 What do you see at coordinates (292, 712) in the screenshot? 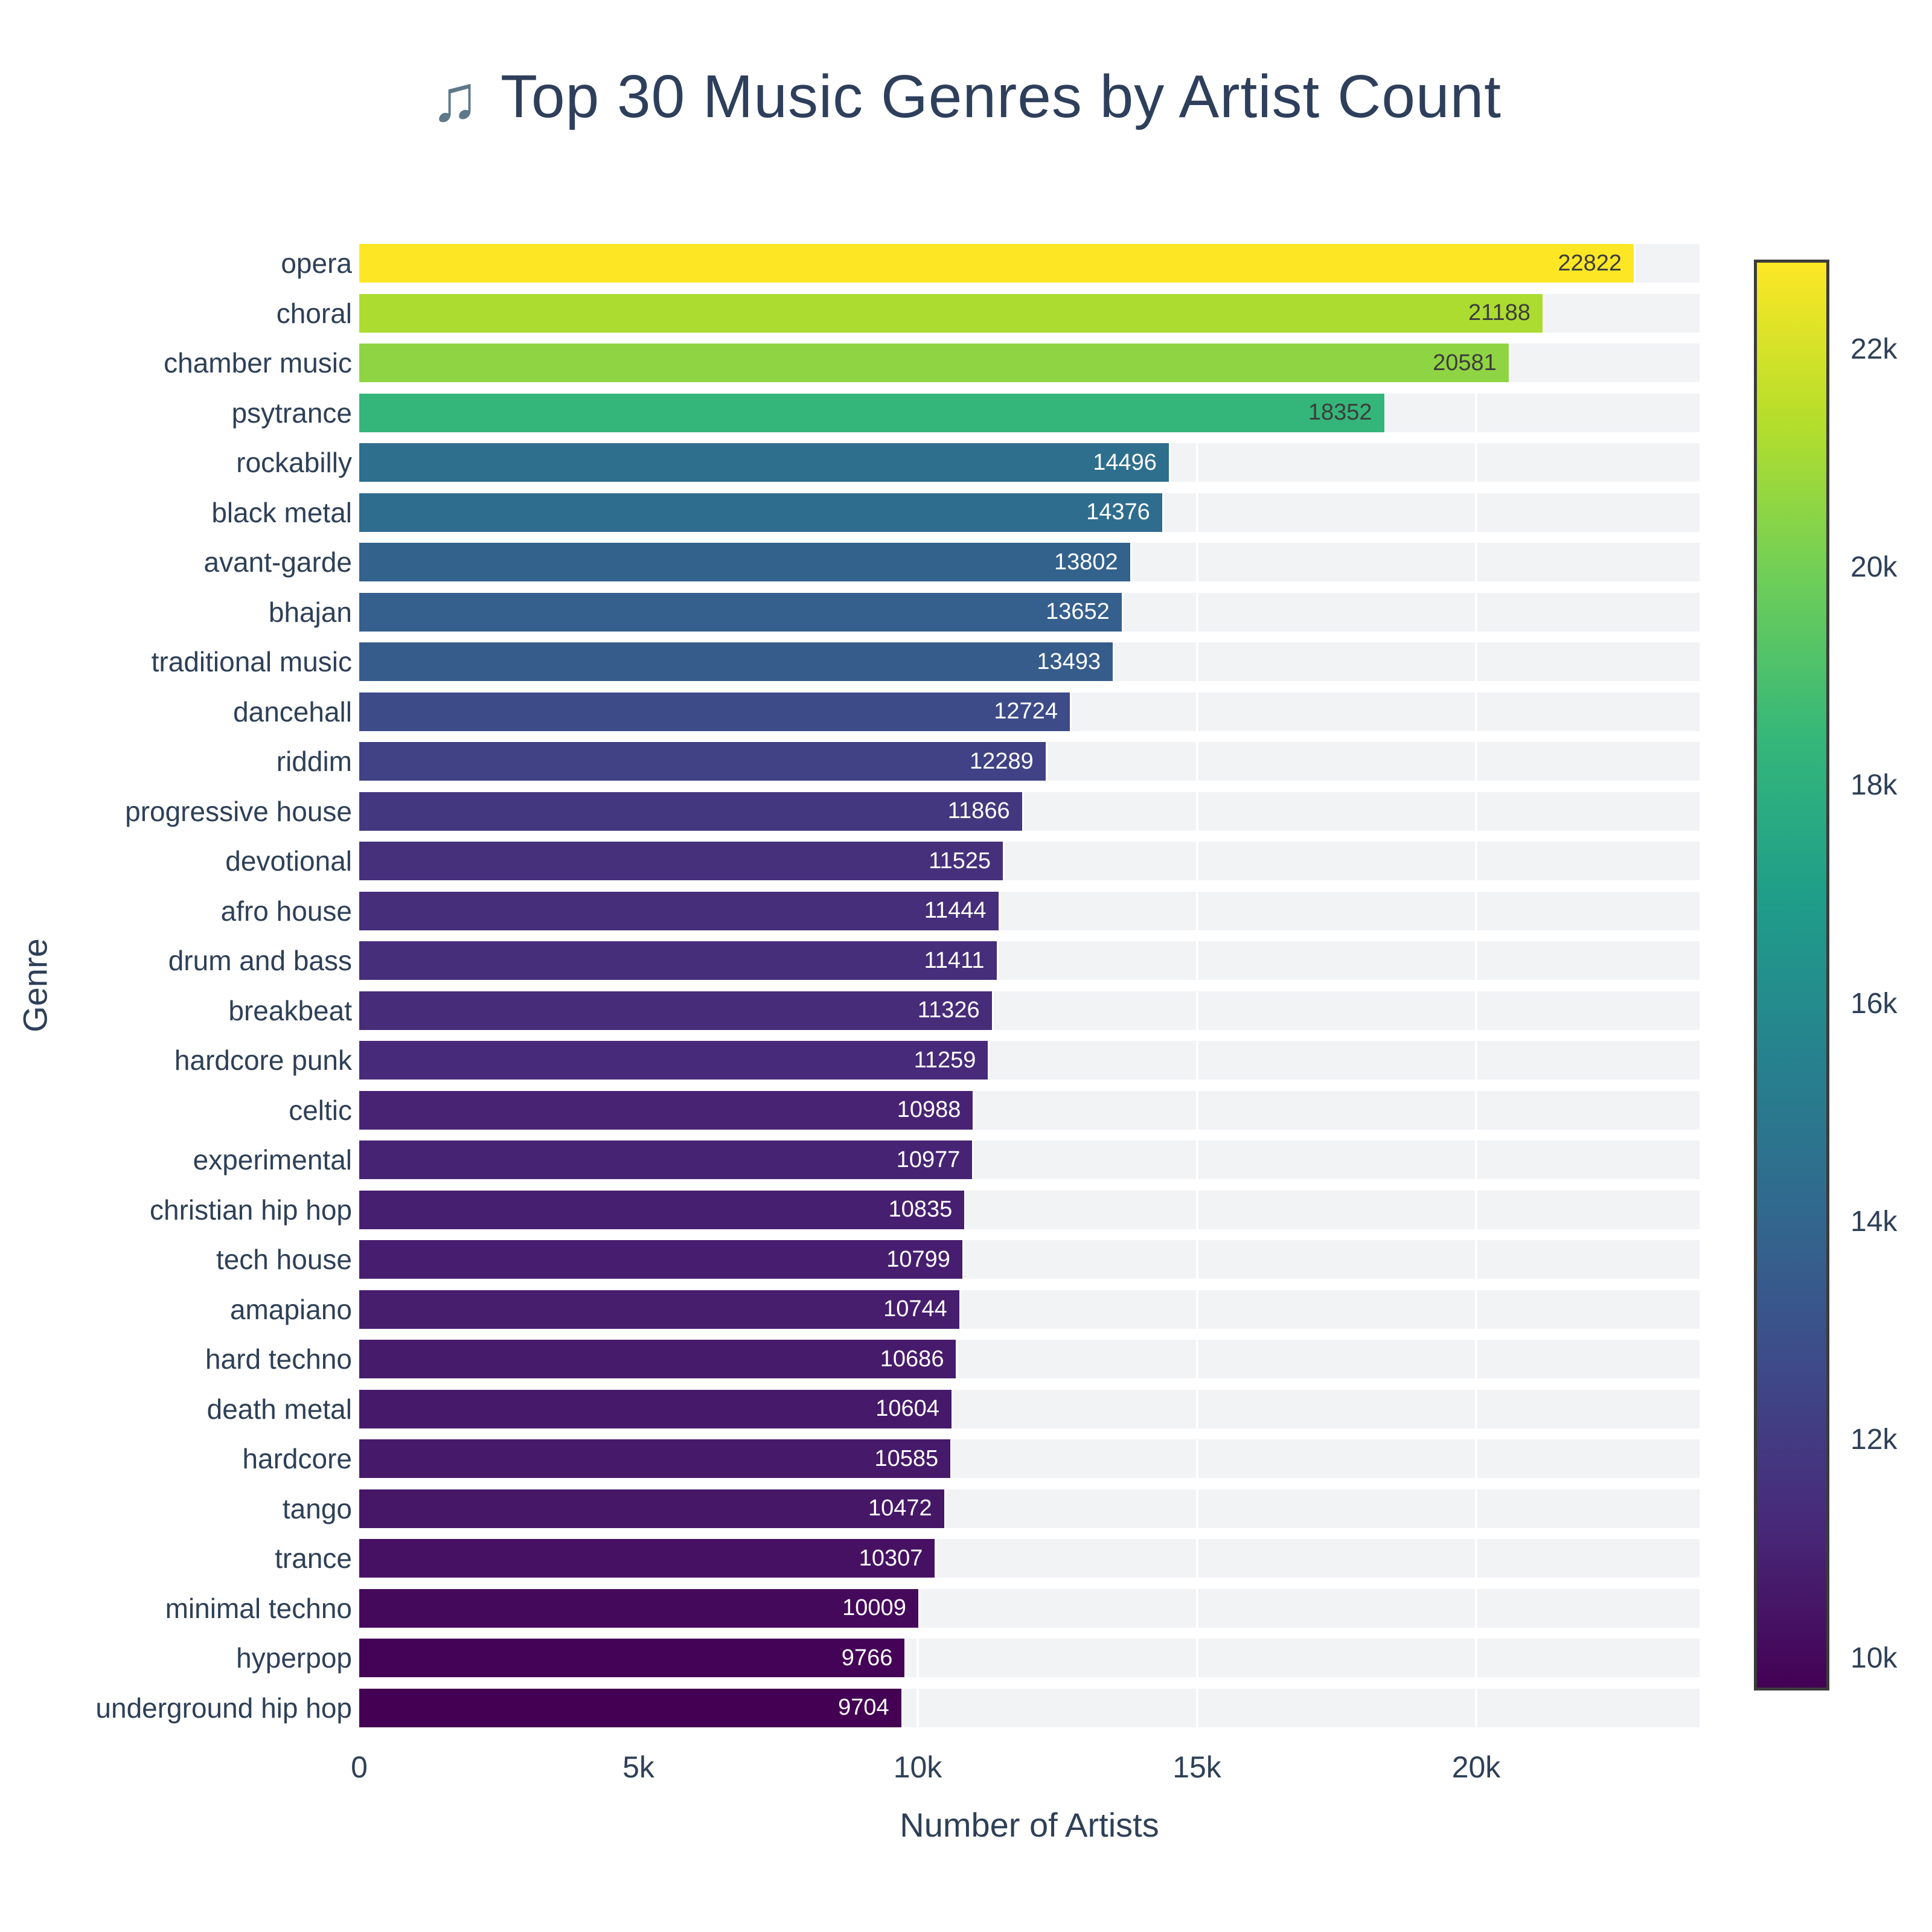
I see `y-tick-dancehall: dancehall` at bounding box center [292, 712].